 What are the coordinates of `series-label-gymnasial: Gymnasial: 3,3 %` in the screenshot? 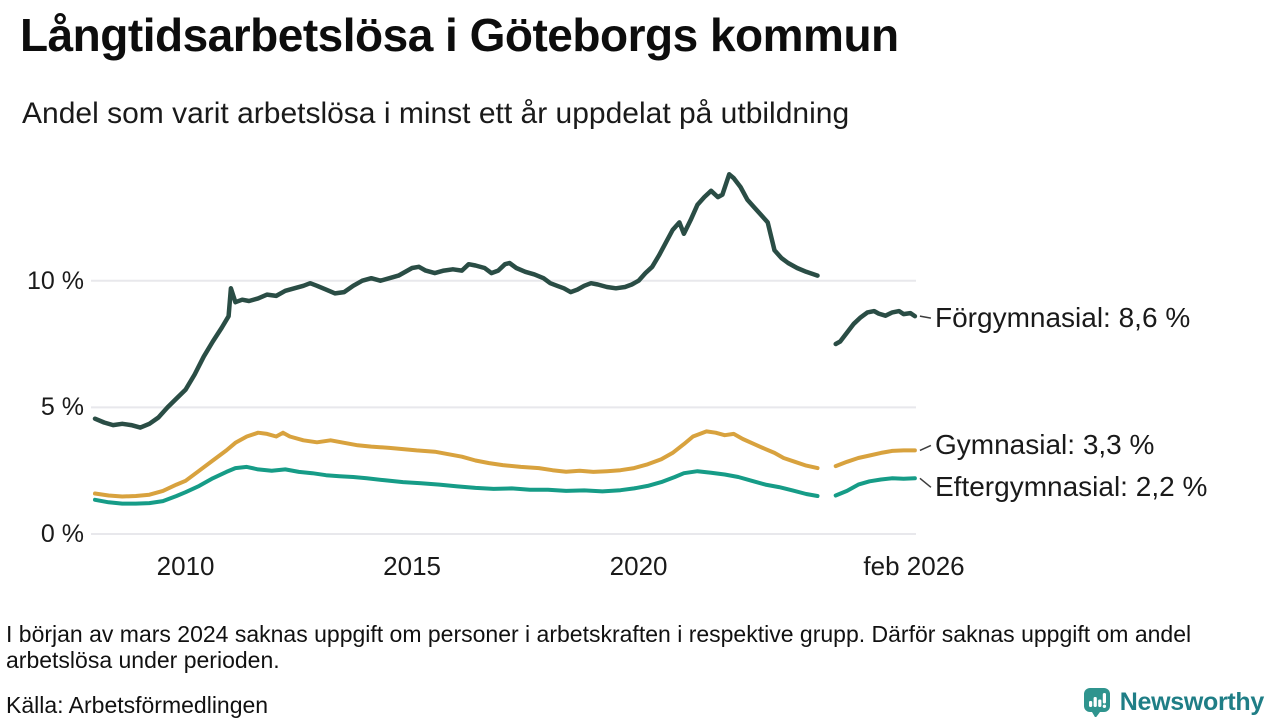 It's located at (1045, 445).